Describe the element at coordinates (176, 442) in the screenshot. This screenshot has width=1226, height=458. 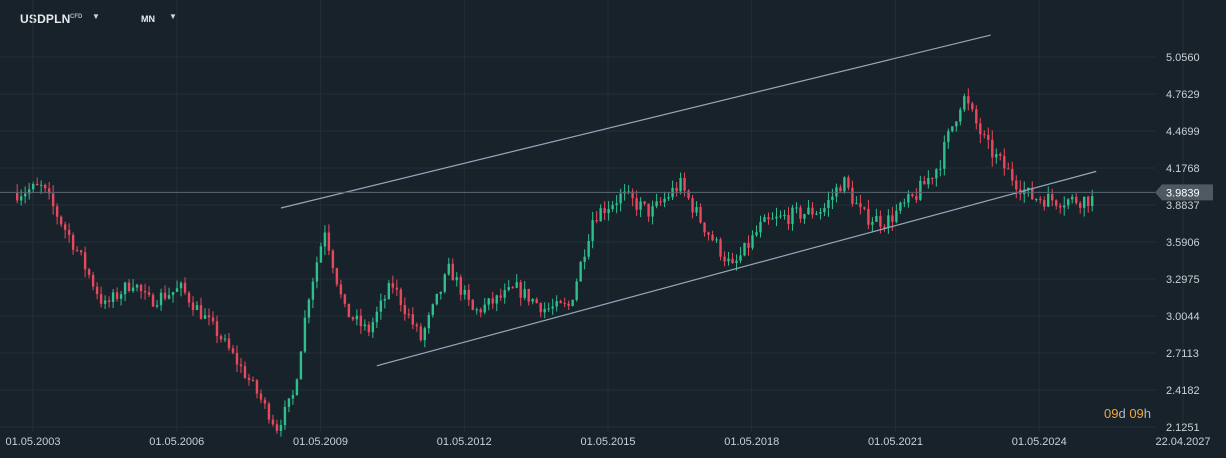
I see `x-tick-label: 01.05.2006` at that location.